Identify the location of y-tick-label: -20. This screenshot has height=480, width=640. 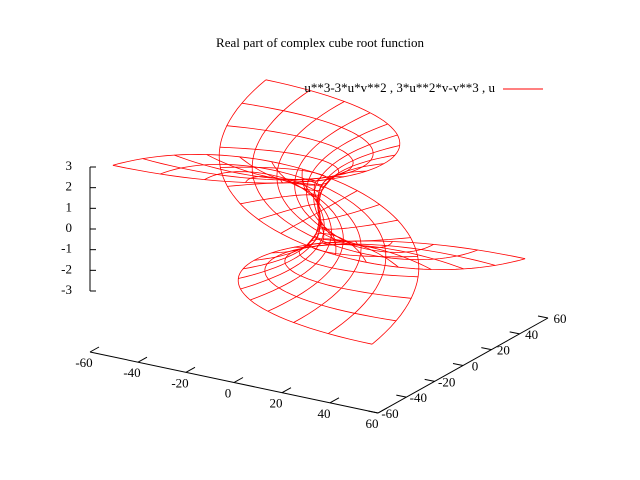
(446, 381).